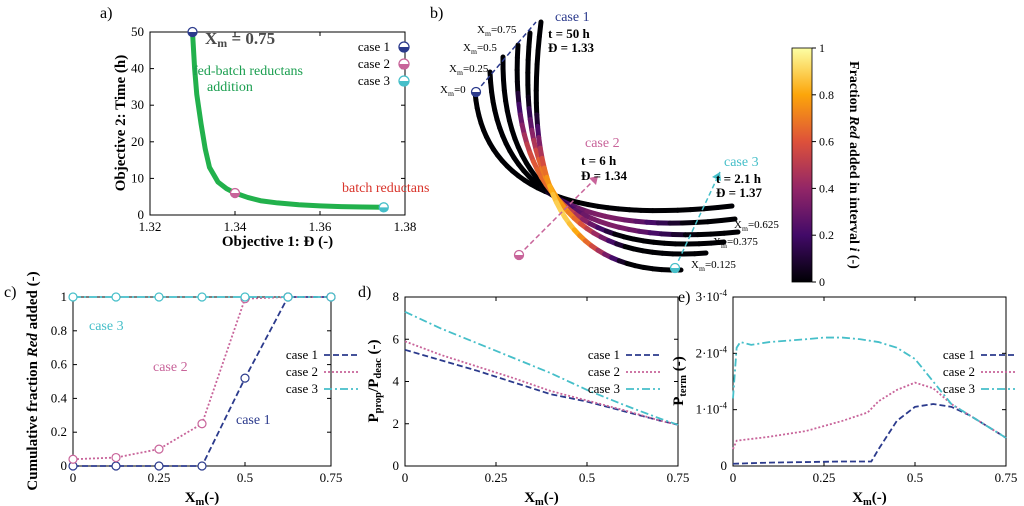 The width and height of the screenshot is (1024, 506). Describe the element at coordinates (712, 296) in the screenshot. I see `panel-e-ytick-label: 3·10⁻⁴` at that location.